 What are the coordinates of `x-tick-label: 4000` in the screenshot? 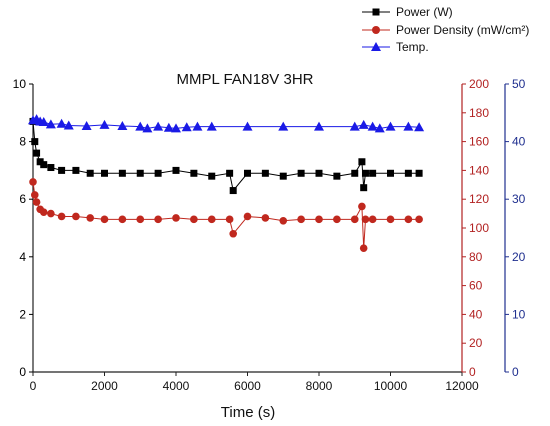 It's located at (176, 386).